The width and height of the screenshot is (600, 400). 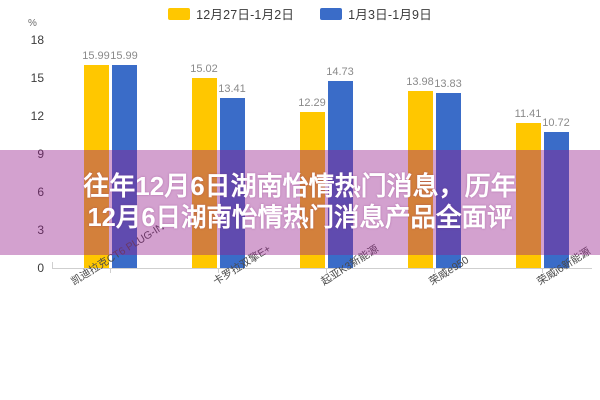 I want to click on legend-label-yellow: 12月27日-1月2日, so click(x=245, y=15).